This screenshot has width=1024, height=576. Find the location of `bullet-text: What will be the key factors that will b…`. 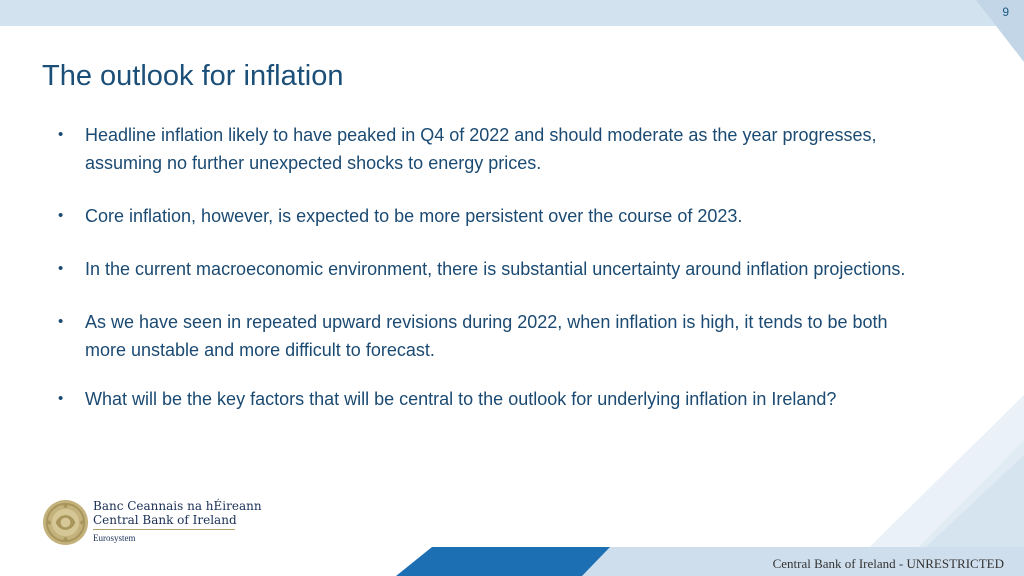

bullet-text: What will be the key factors that will b… is located at coordinates (461, 399).